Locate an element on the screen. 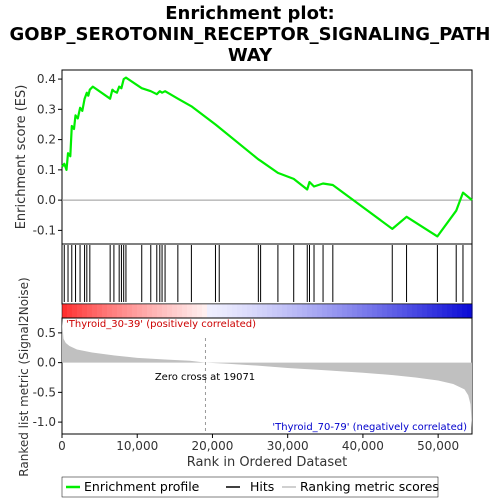 The height and width of the screenshot is (500, 500). metric-y-tick-label: 0.0 is located at coordinates (46, 363).